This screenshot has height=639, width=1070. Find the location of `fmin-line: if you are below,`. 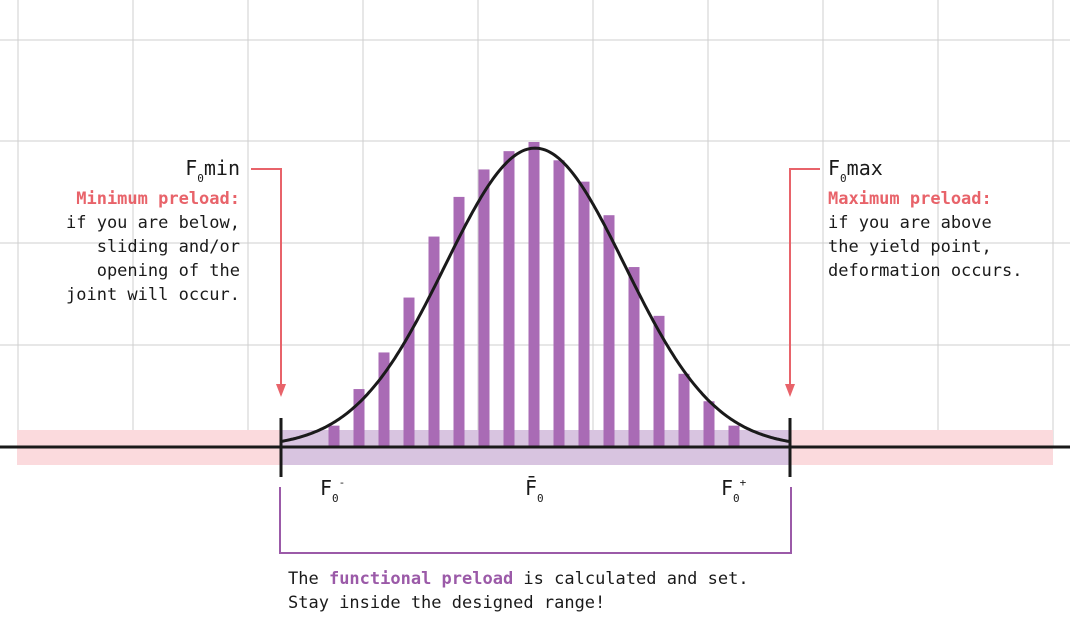

fmin-line: if you are below, is located at coordinates (153, 223).